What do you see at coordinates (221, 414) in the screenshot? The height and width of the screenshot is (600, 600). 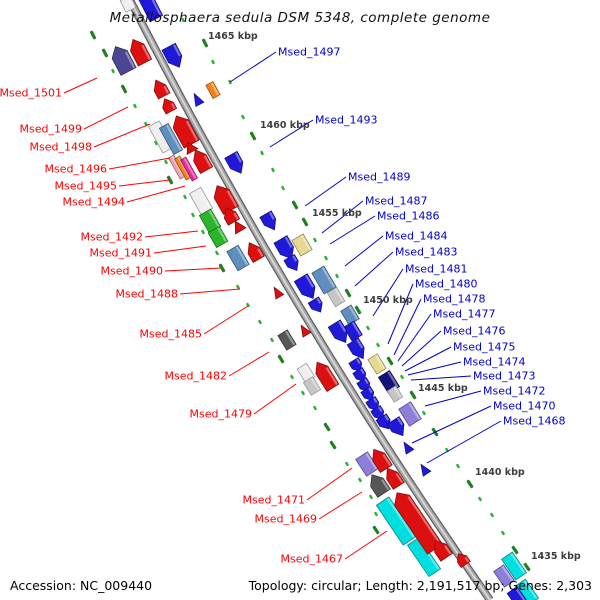 I see `gene-label: Msed_1479` at bounding box center [221, 414].